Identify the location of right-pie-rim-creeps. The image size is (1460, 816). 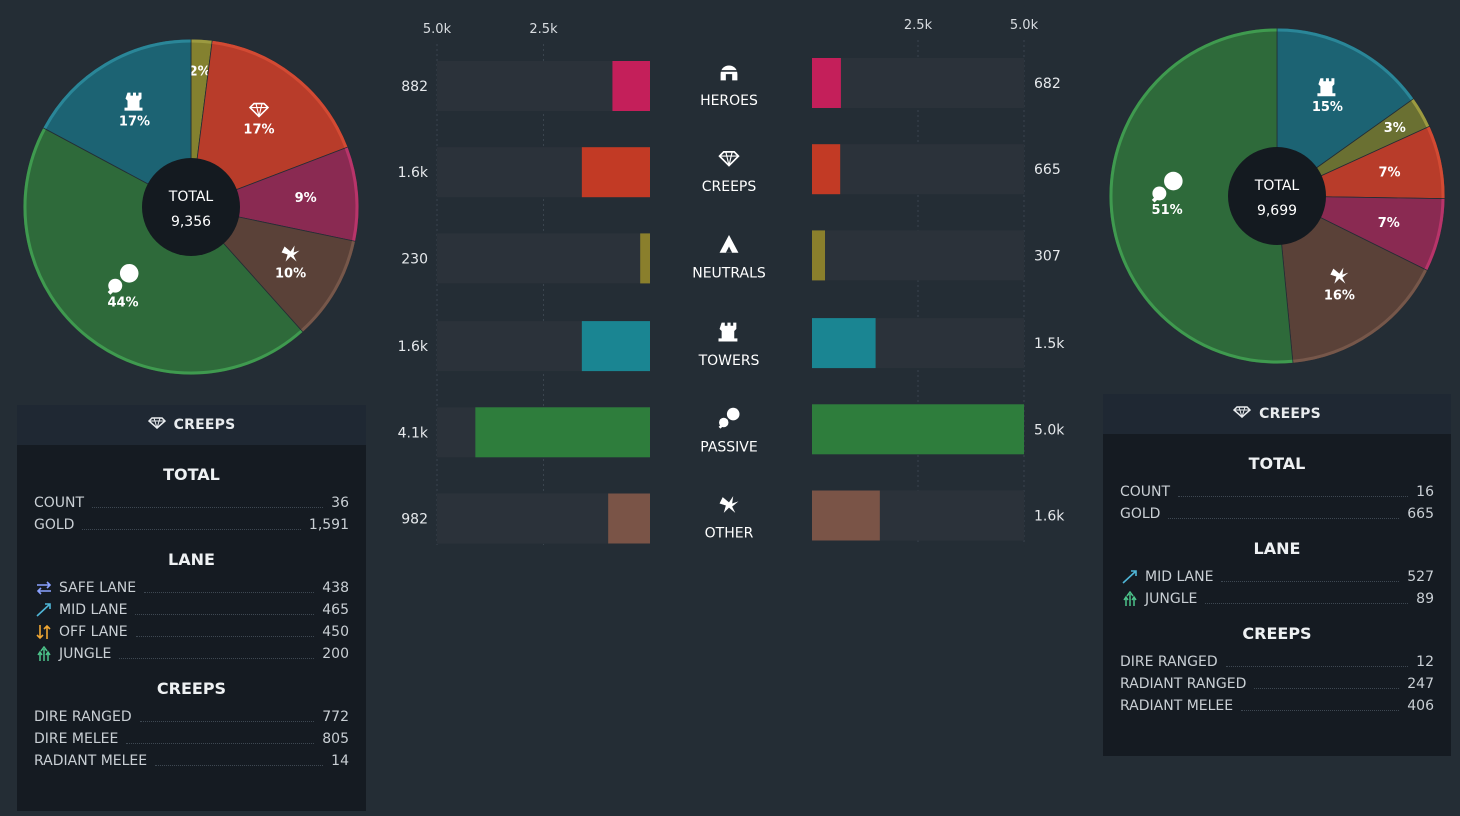
(1435, 162).